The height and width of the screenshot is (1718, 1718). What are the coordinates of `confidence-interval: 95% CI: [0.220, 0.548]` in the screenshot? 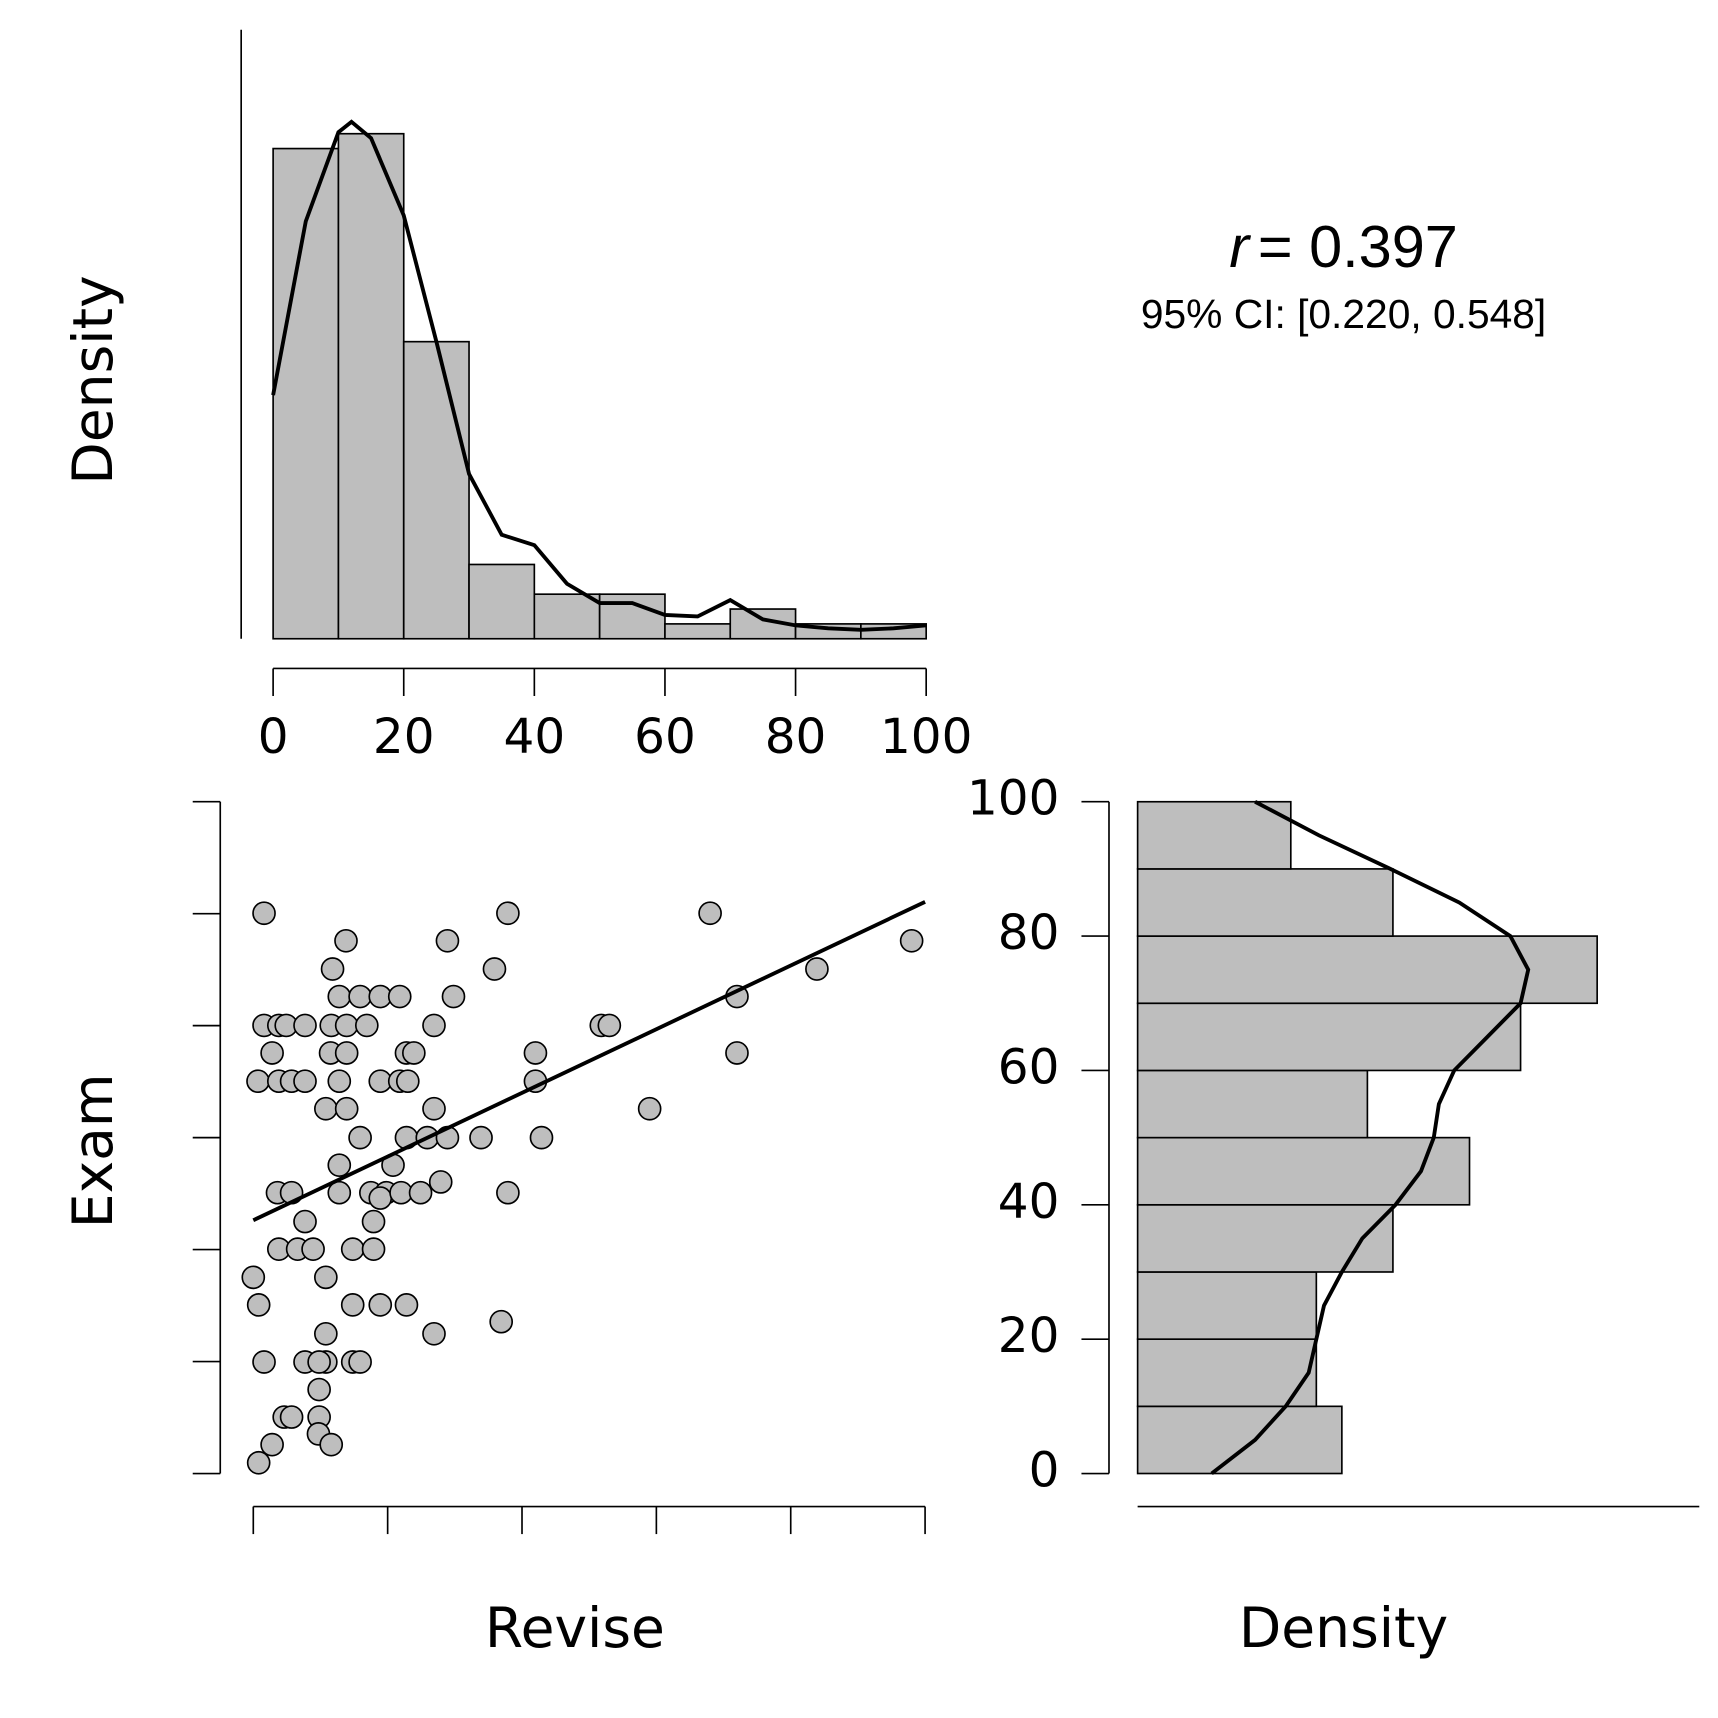 It's located at (1343, 314).